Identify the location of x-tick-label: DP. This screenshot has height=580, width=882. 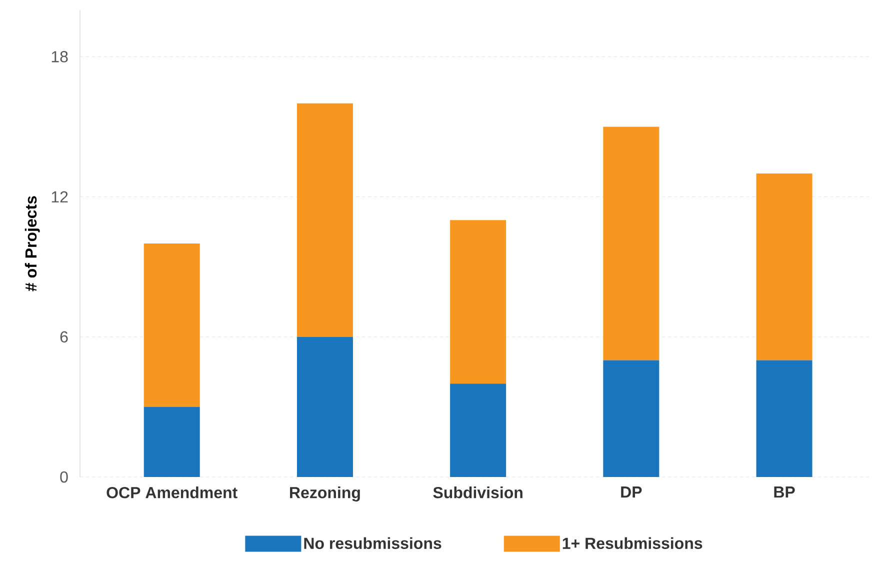
(631, 492).